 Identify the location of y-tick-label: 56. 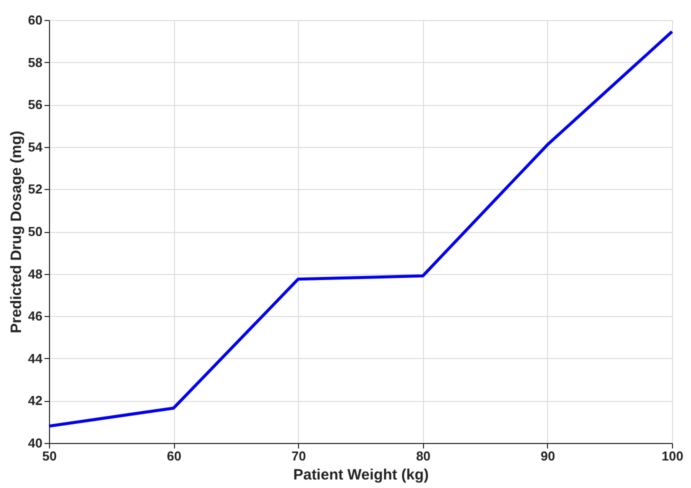
(35, 104).